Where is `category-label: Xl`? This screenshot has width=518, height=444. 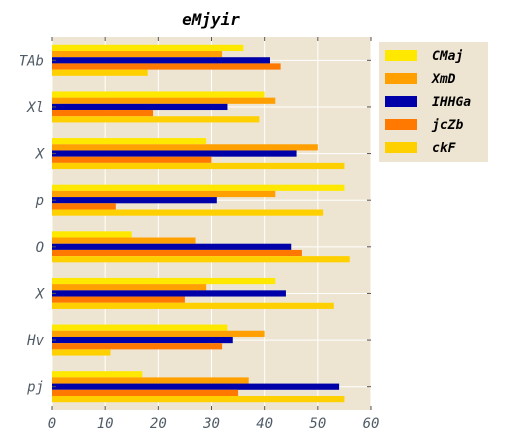
category-label: Xl is located at coordinates (35, 108).